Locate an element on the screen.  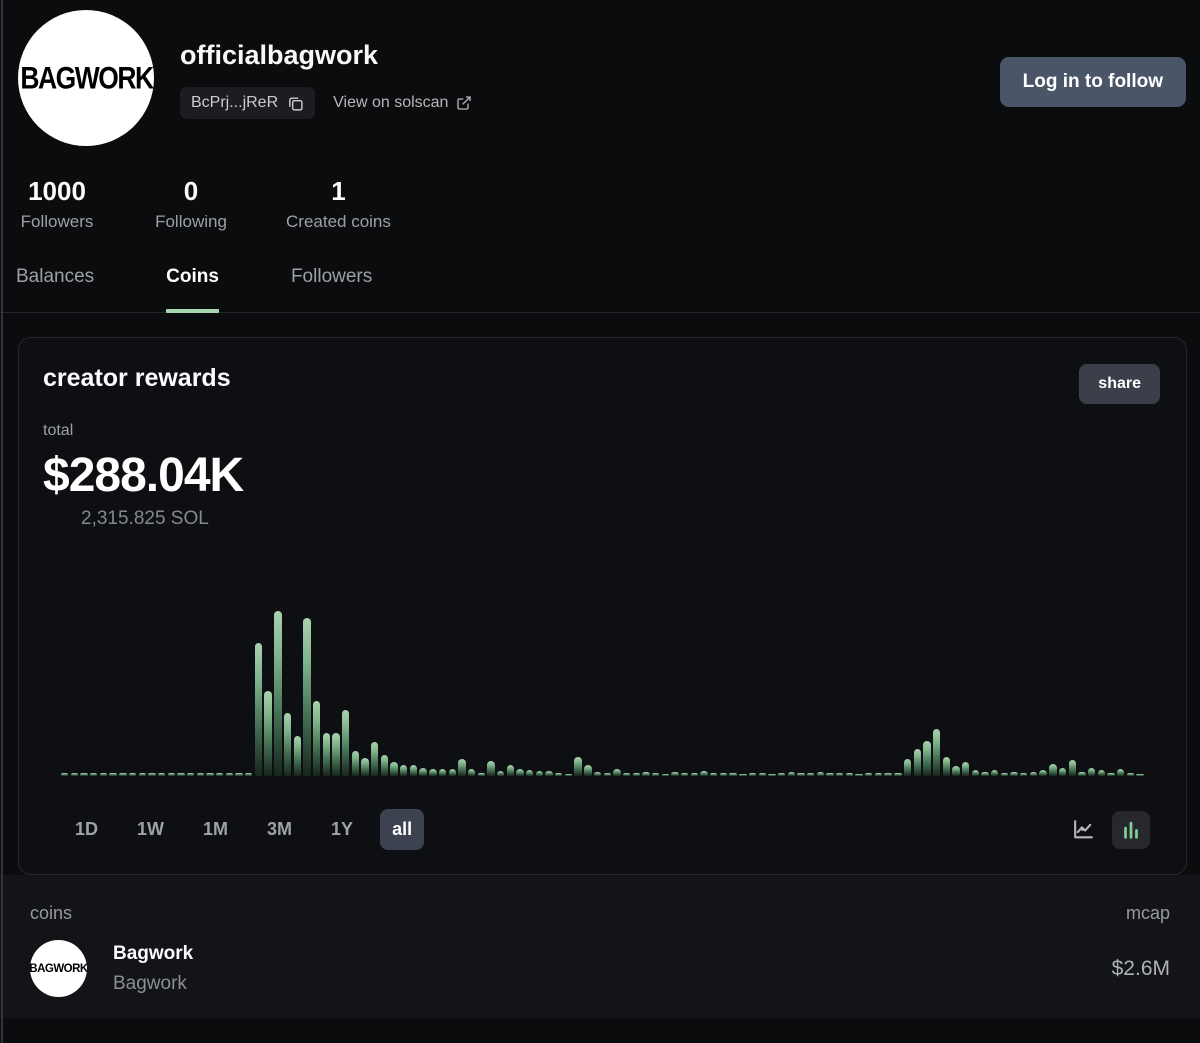
wallet-address-badge: BcPrj...jReR is located at coordinates (248, 103).